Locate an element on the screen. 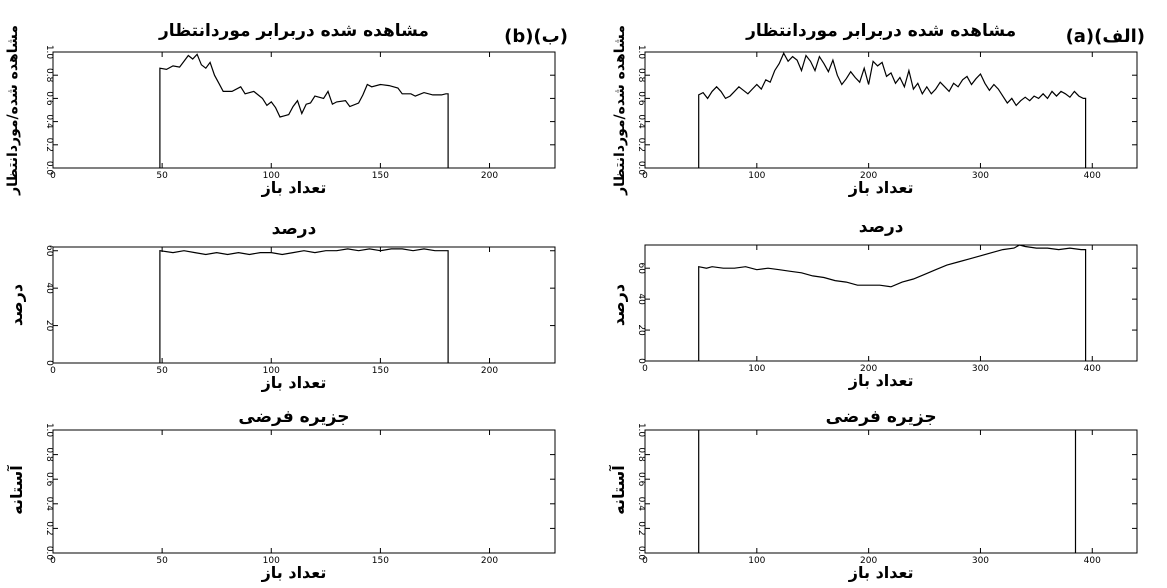 This screenshot has height=588, width=1167. panel-label: (b)(ب) is located at coordinates (536, 36).